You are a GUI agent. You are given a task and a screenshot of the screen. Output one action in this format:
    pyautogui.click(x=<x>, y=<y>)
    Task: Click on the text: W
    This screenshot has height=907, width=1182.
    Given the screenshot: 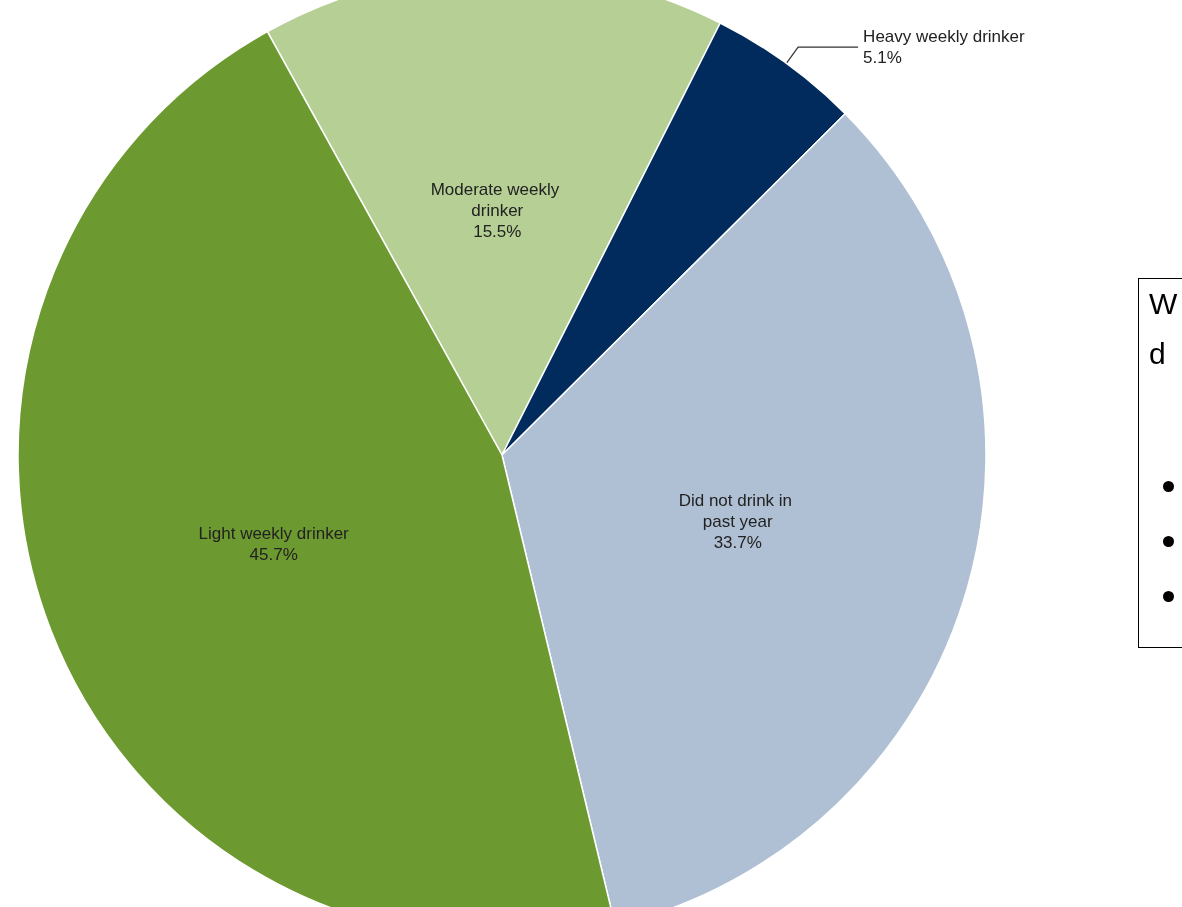 What is the action you would take?
    pyautogui.click(x=1163, y=304)
    